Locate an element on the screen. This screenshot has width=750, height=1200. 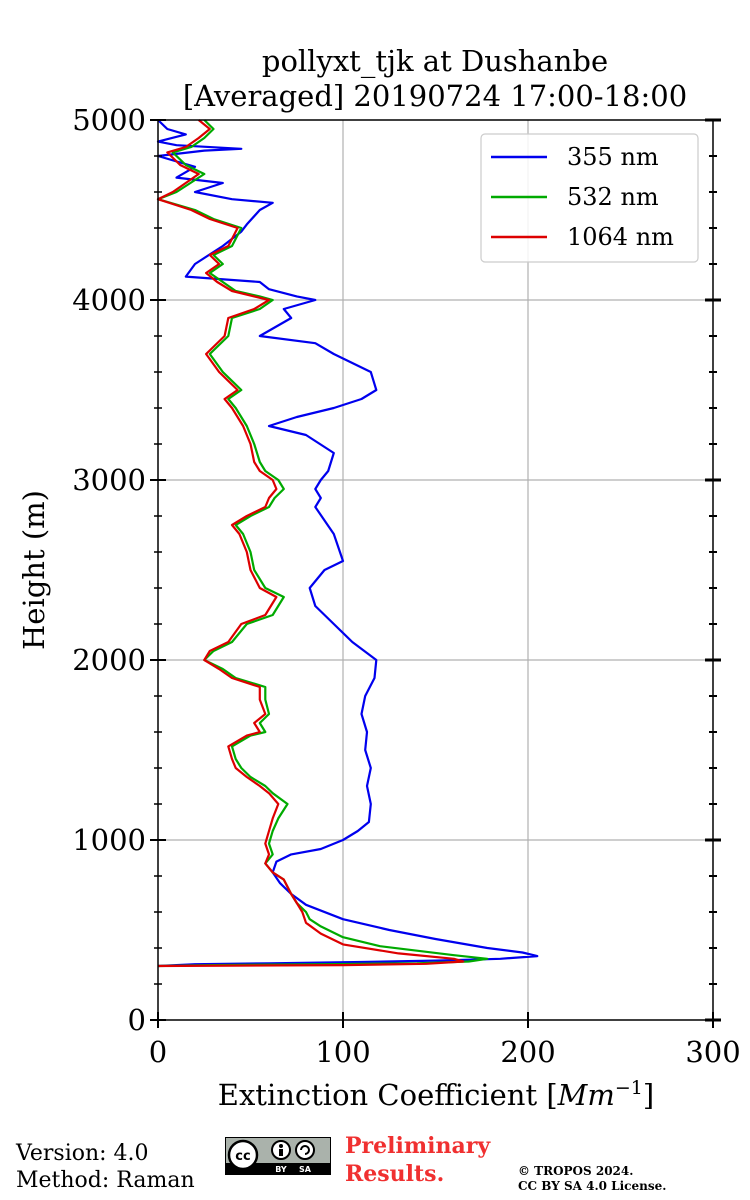
y-axis-label: Height (m) is located at coordinates (34, 570).